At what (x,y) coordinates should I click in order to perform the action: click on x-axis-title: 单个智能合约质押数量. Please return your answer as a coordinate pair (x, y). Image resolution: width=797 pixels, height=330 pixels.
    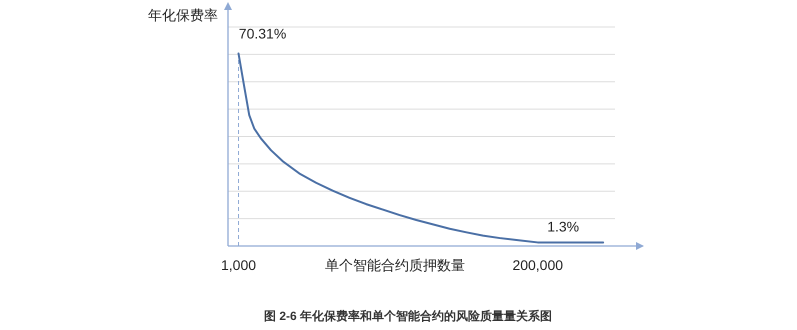
    Looking at the image, I should click on (395, 265).